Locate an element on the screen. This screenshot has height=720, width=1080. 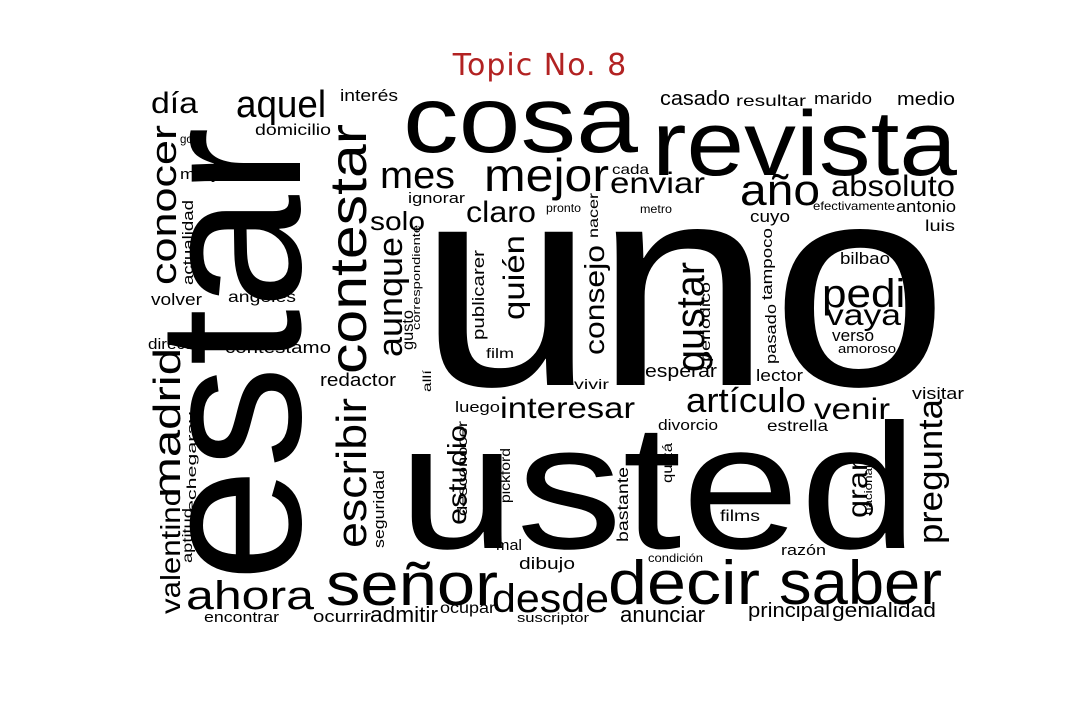
cloud-word: films is located at coordinates (740, 516).